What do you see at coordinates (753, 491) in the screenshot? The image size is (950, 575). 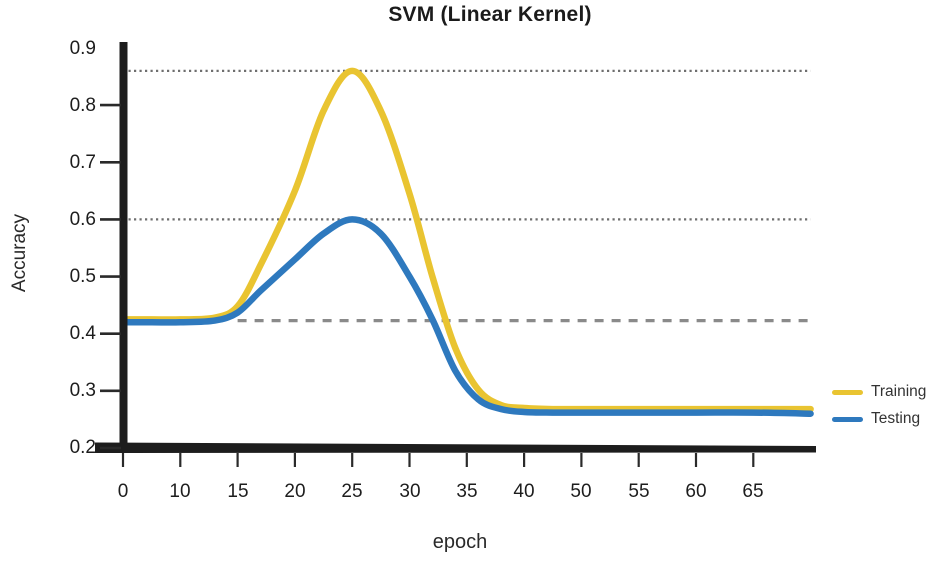 I see `x-tick-label-65: 65` at bounding box center [753, 491].